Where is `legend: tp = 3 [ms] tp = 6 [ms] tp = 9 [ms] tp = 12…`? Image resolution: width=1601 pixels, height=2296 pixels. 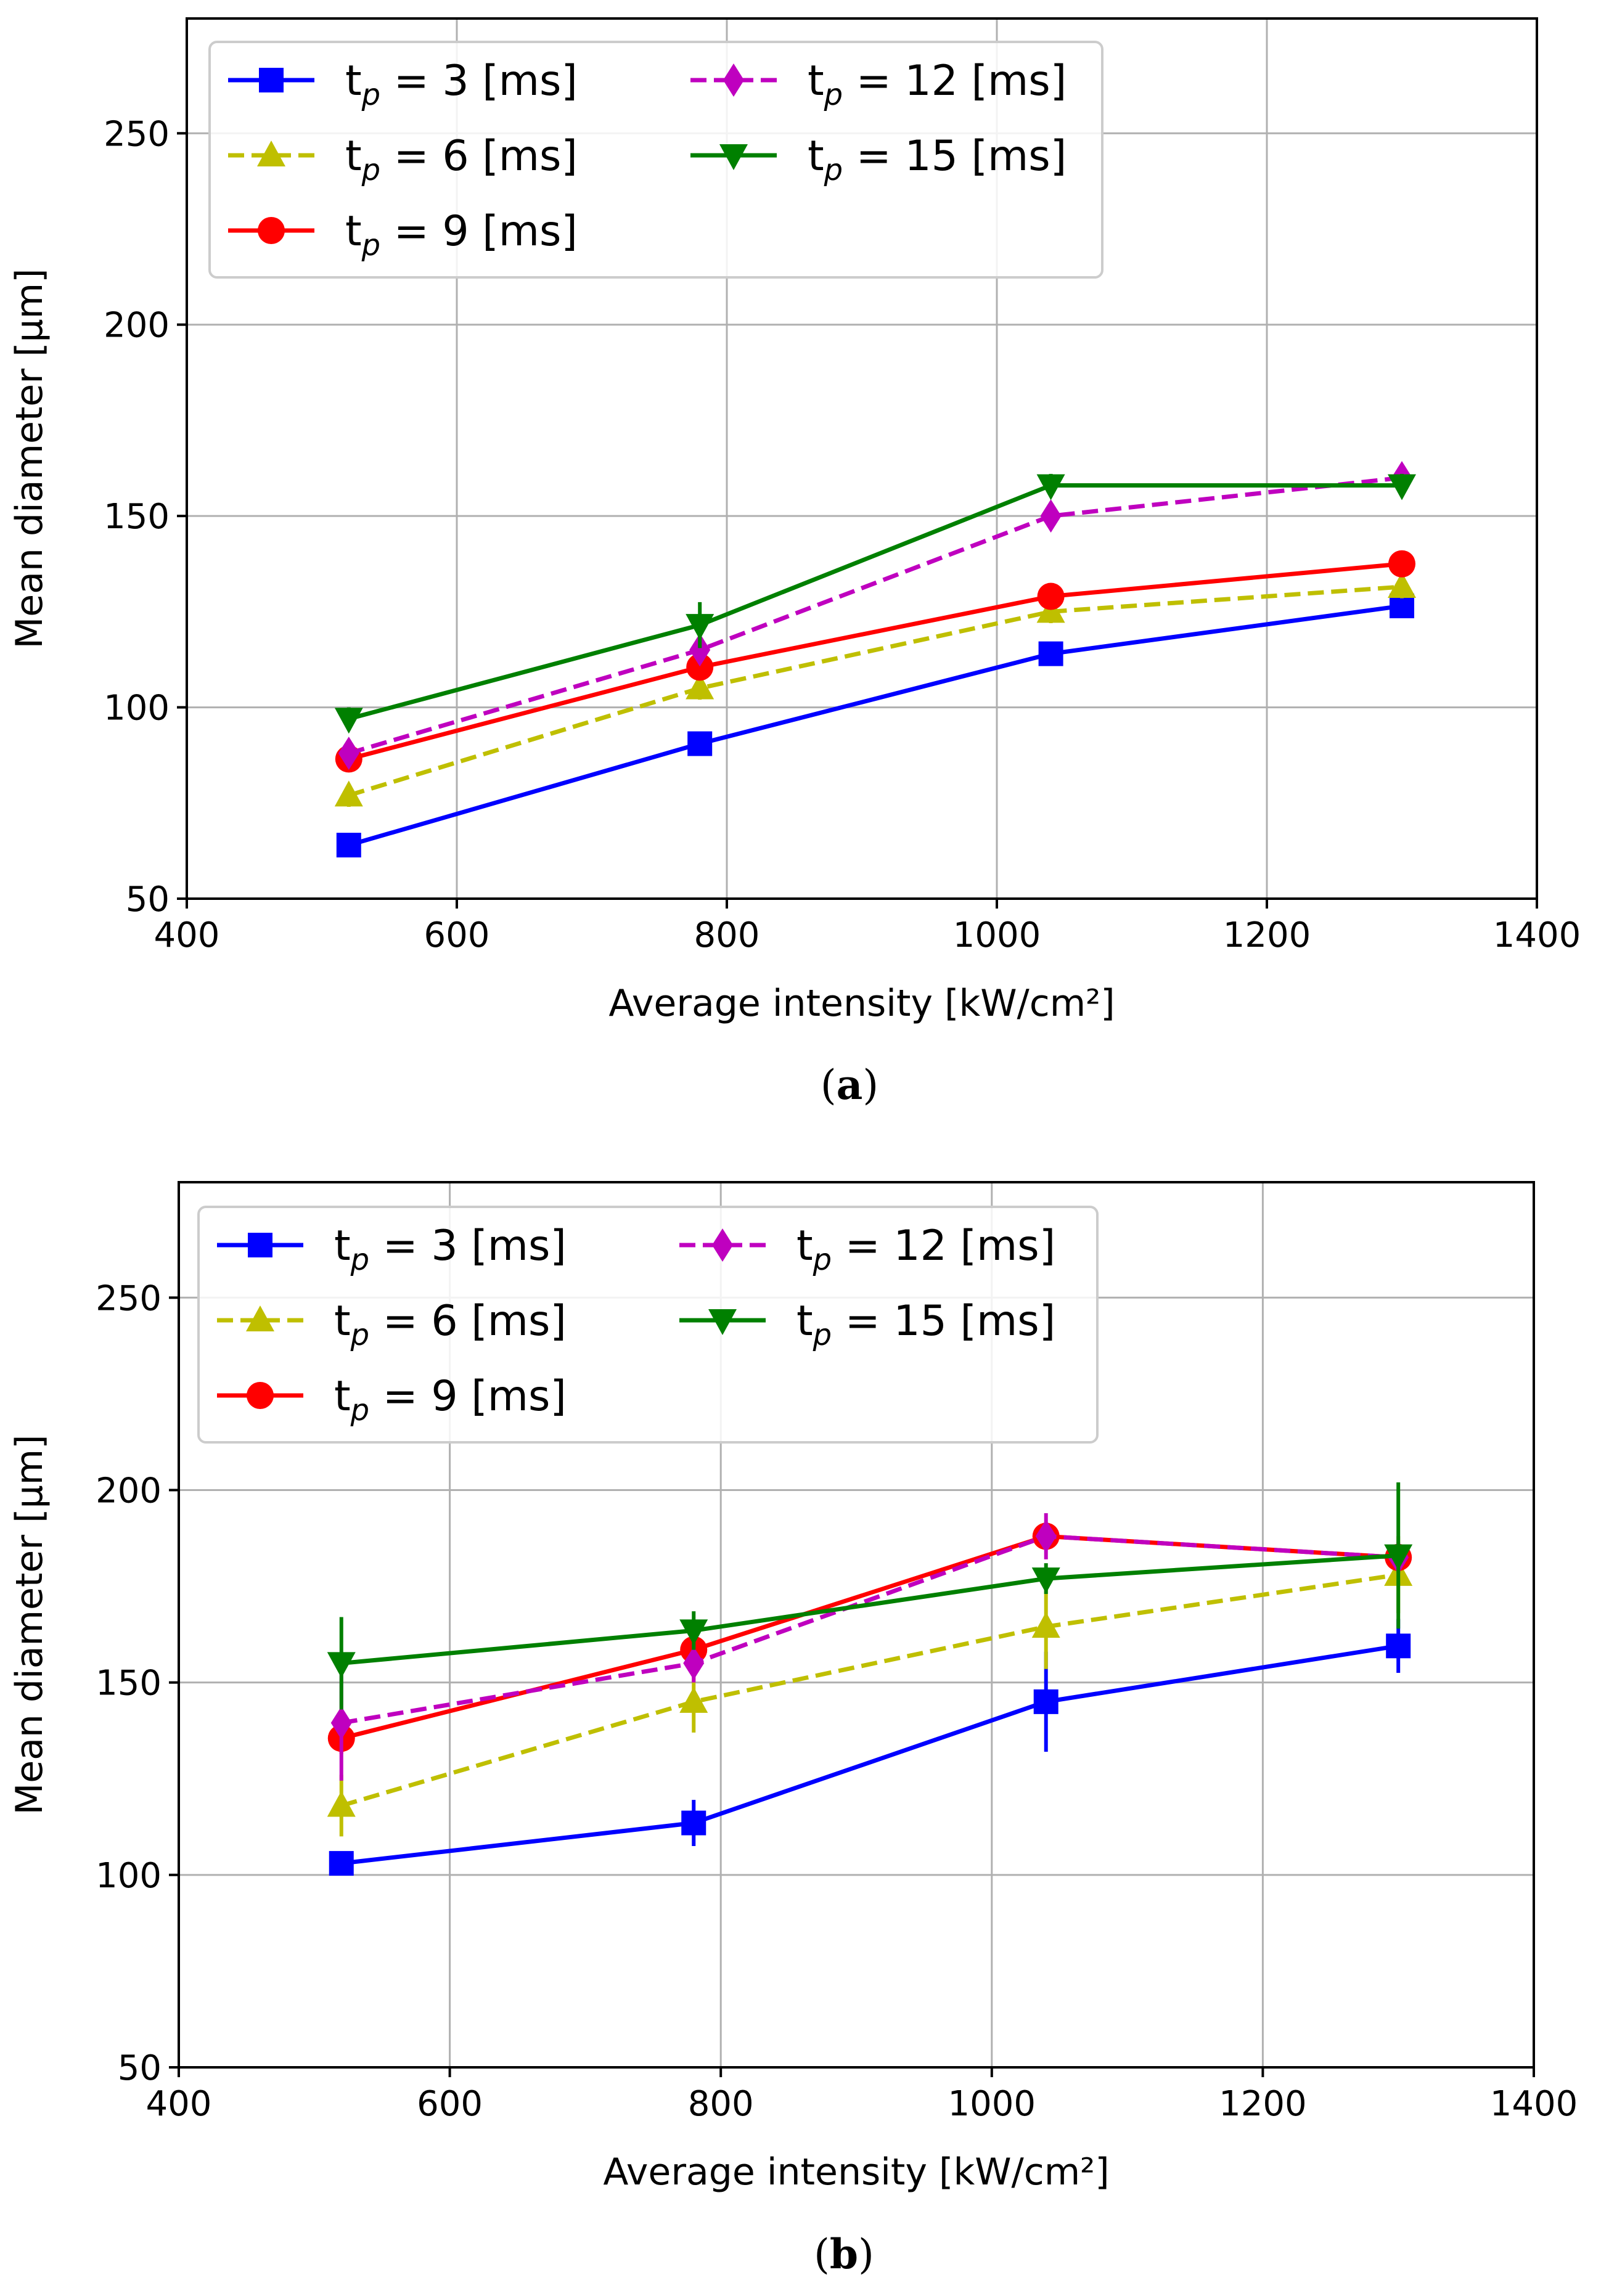 legend: tp = 3 [ms] tp = 6 [ms] tp = 9 [ms] tp = 12… is located at coordinates (656, 160).